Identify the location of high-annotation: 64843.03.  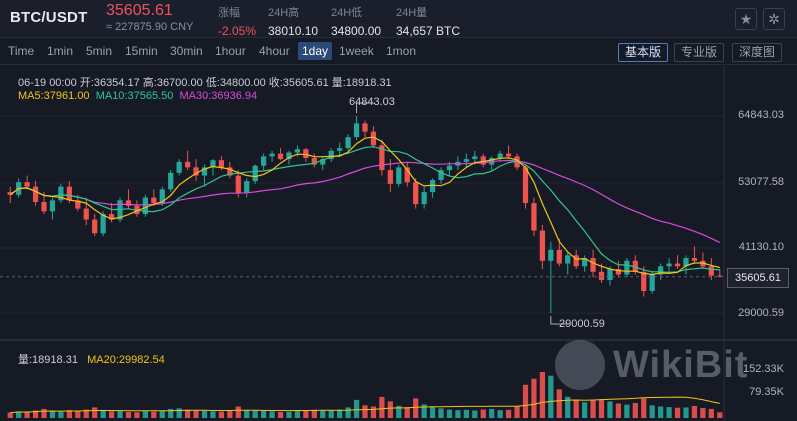
(372, 102).